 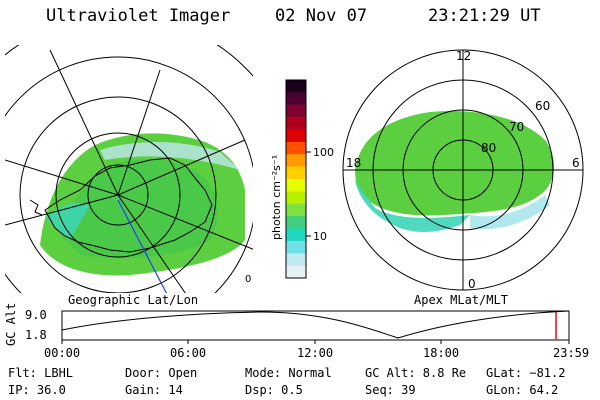 I want to click on apex-map, so click(x=455, y=171).